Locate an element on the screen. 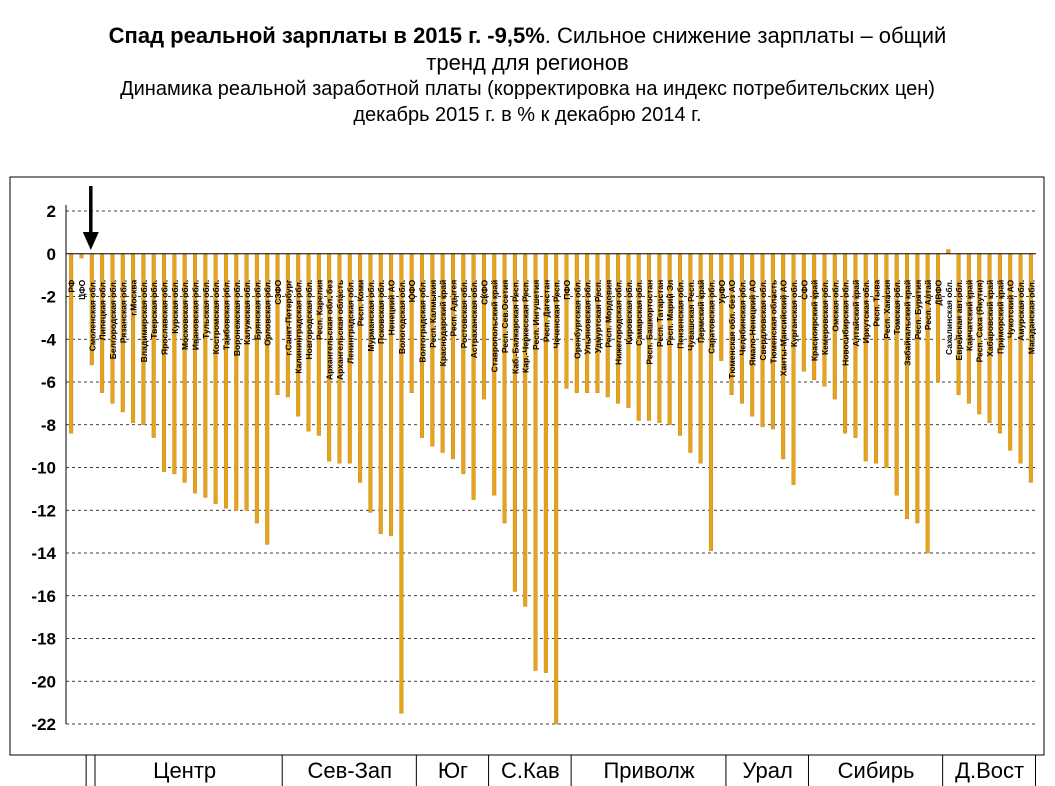  group-label: Юг is located at coordinates (453, 770).